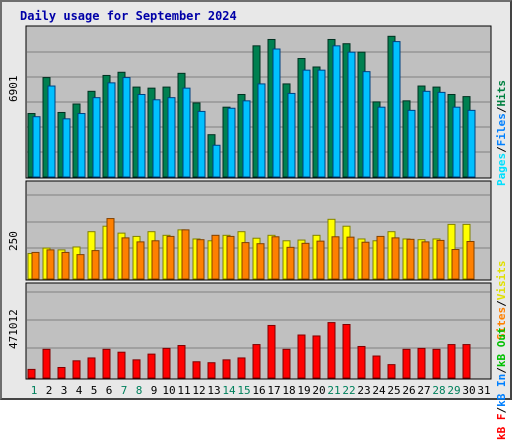 This screenshot has height=440, width=512. Describe the element at coordinates (229, 390) in the screenshot. I see `day-label-14: 14` at that location.